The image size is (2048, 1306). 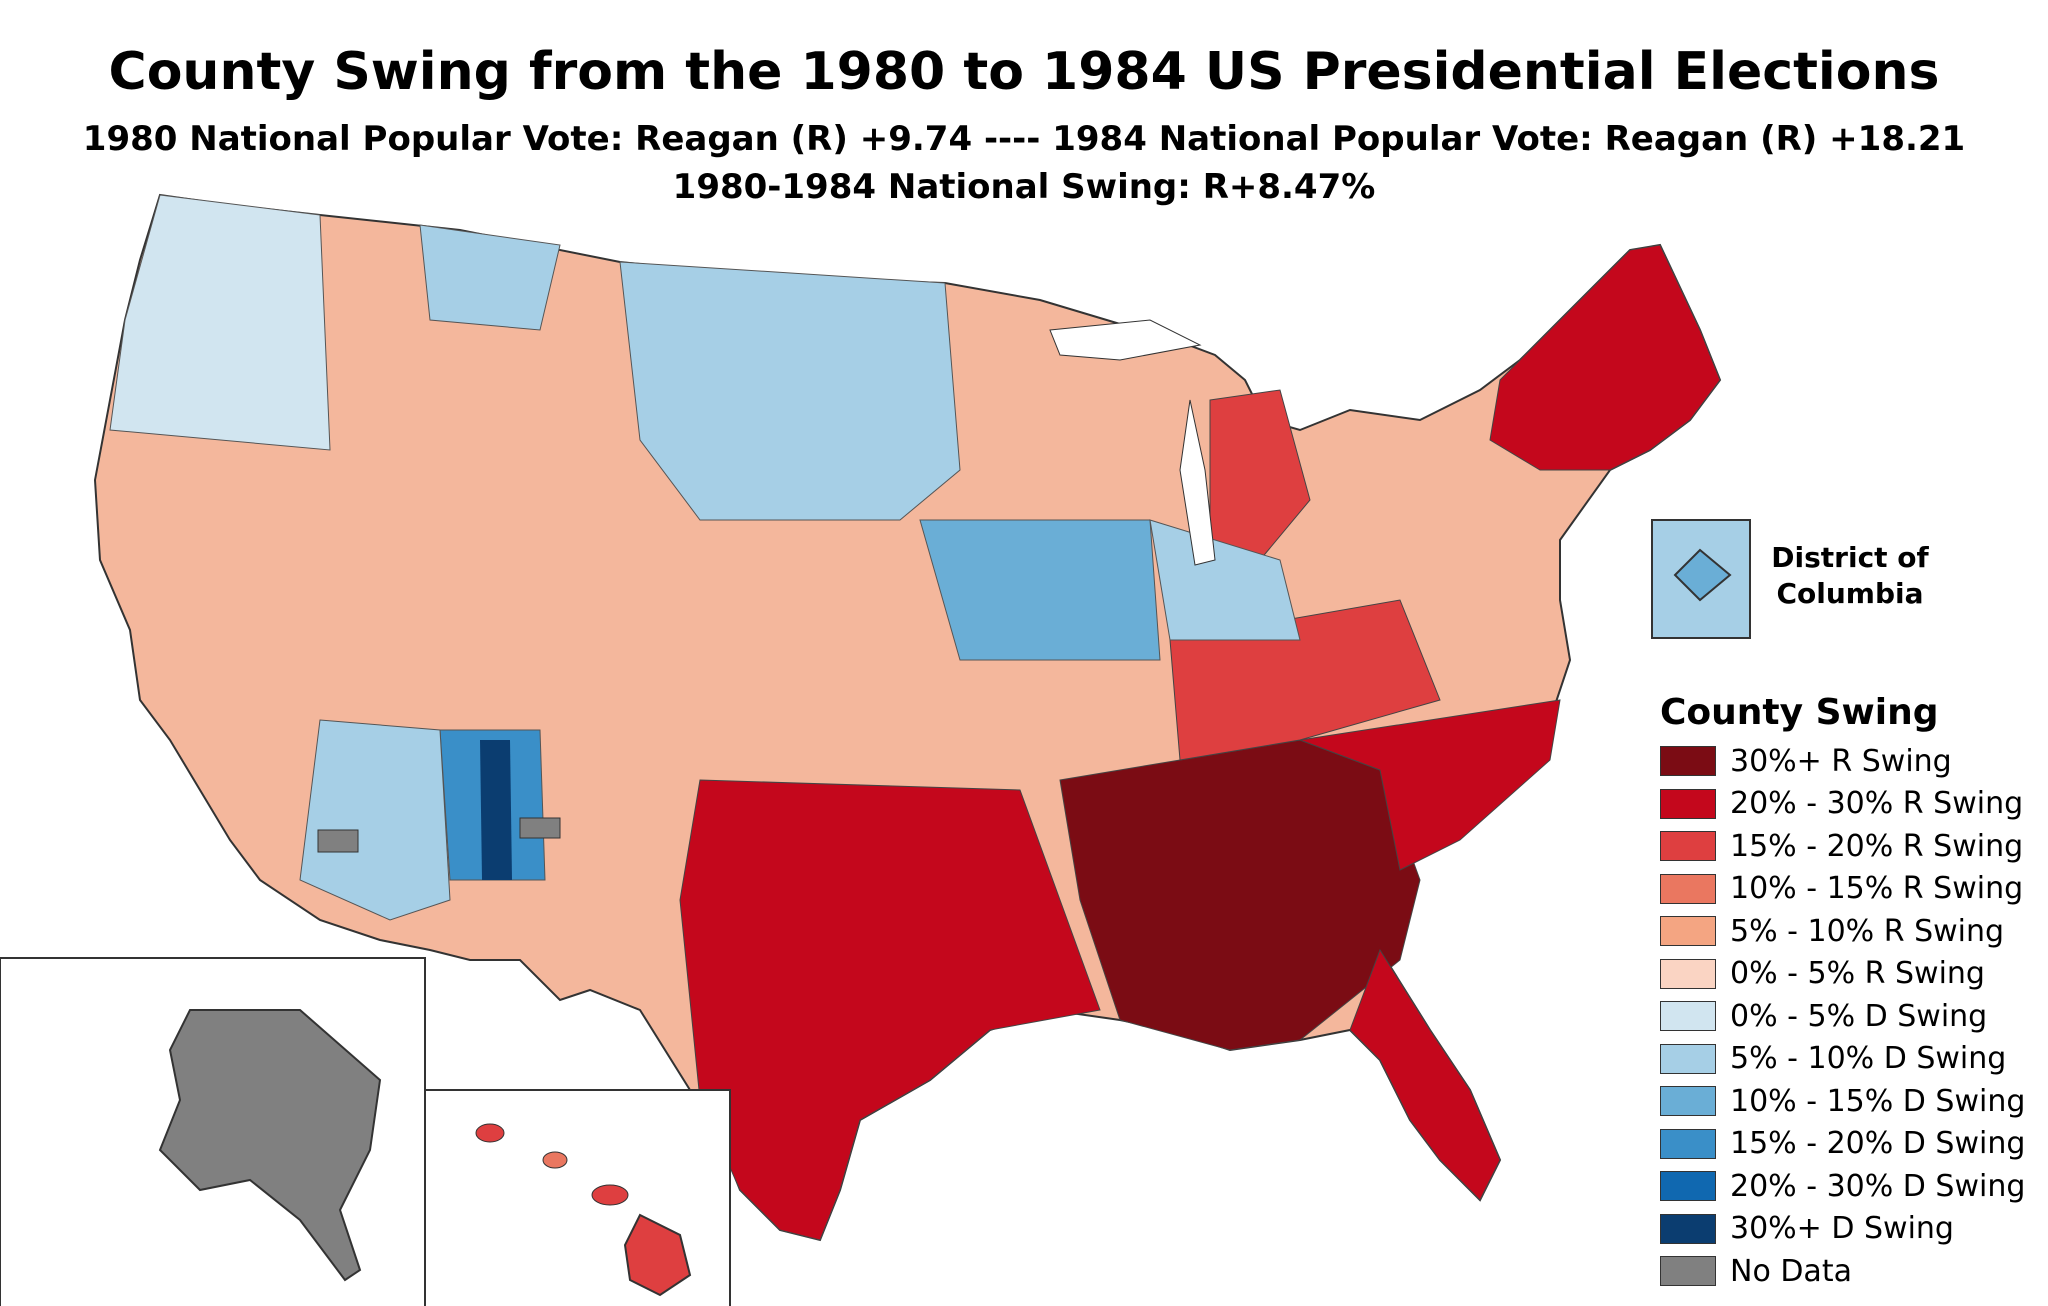 I want to click on legend-label: 15% - 20% D Swing, so click(x=1878, y=1144).